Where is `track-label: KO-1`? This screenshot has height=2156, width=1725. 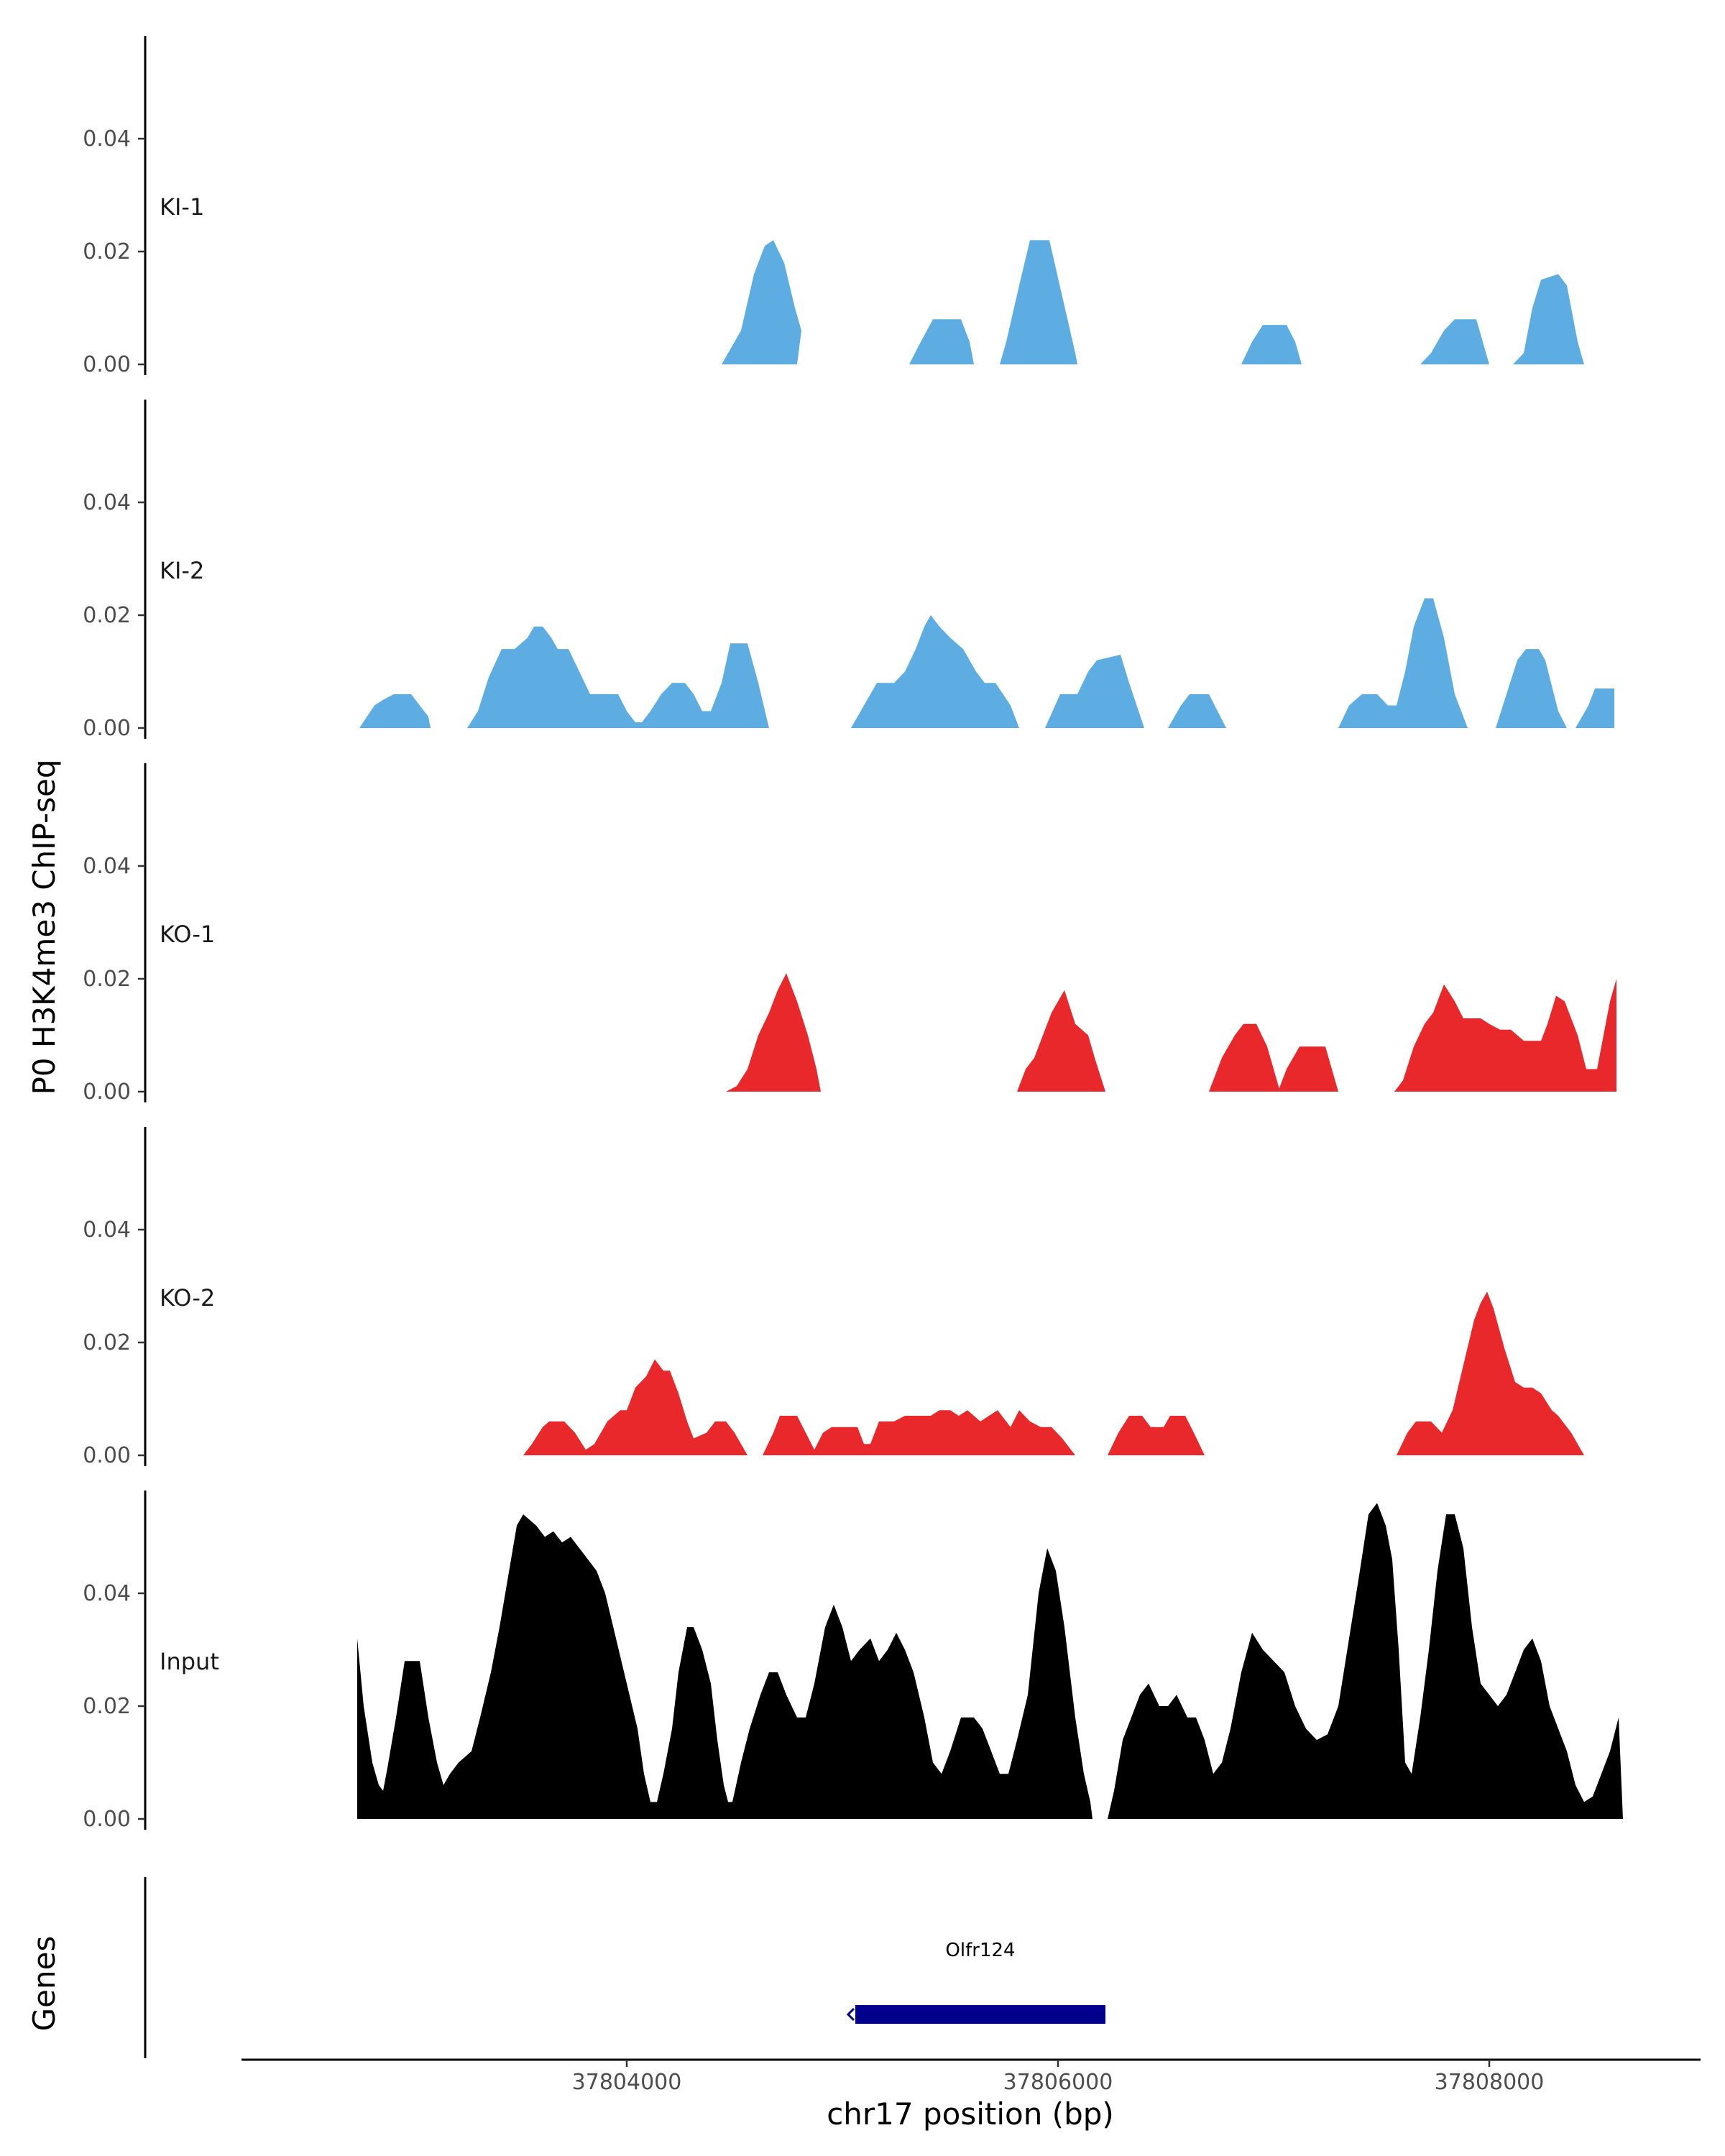 track-label: KO-1 is located at coordinates (187, 934).